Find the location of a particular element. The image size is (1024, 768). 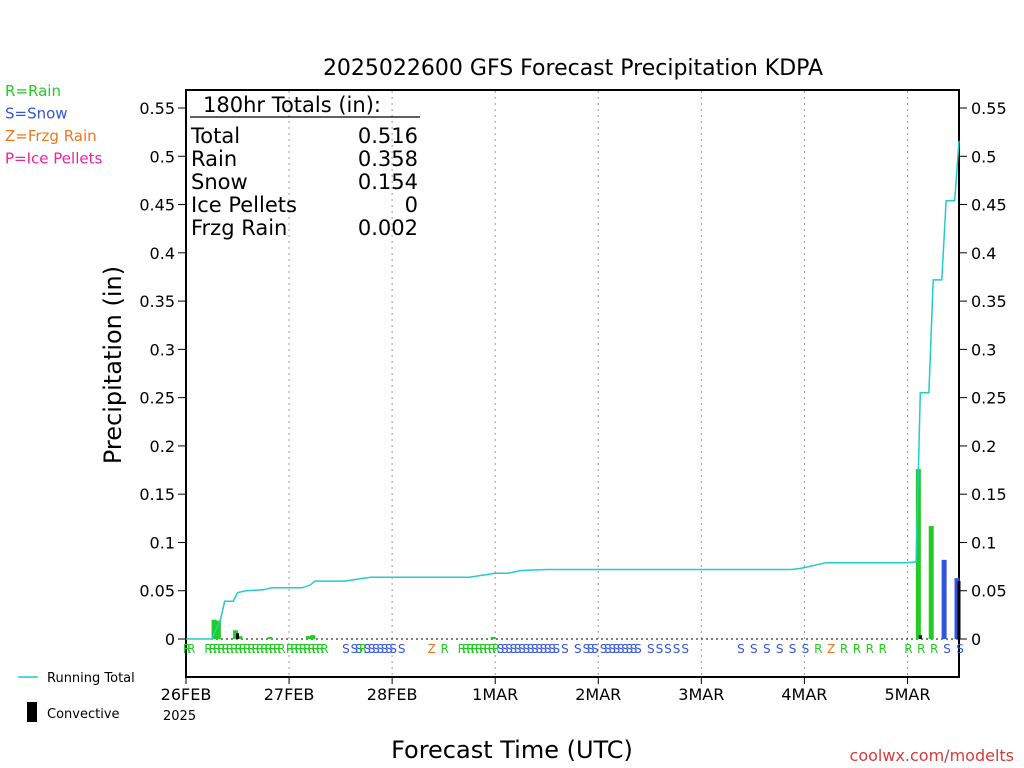

totals-row-value: 0.358 is located at coordinates (388, 159).